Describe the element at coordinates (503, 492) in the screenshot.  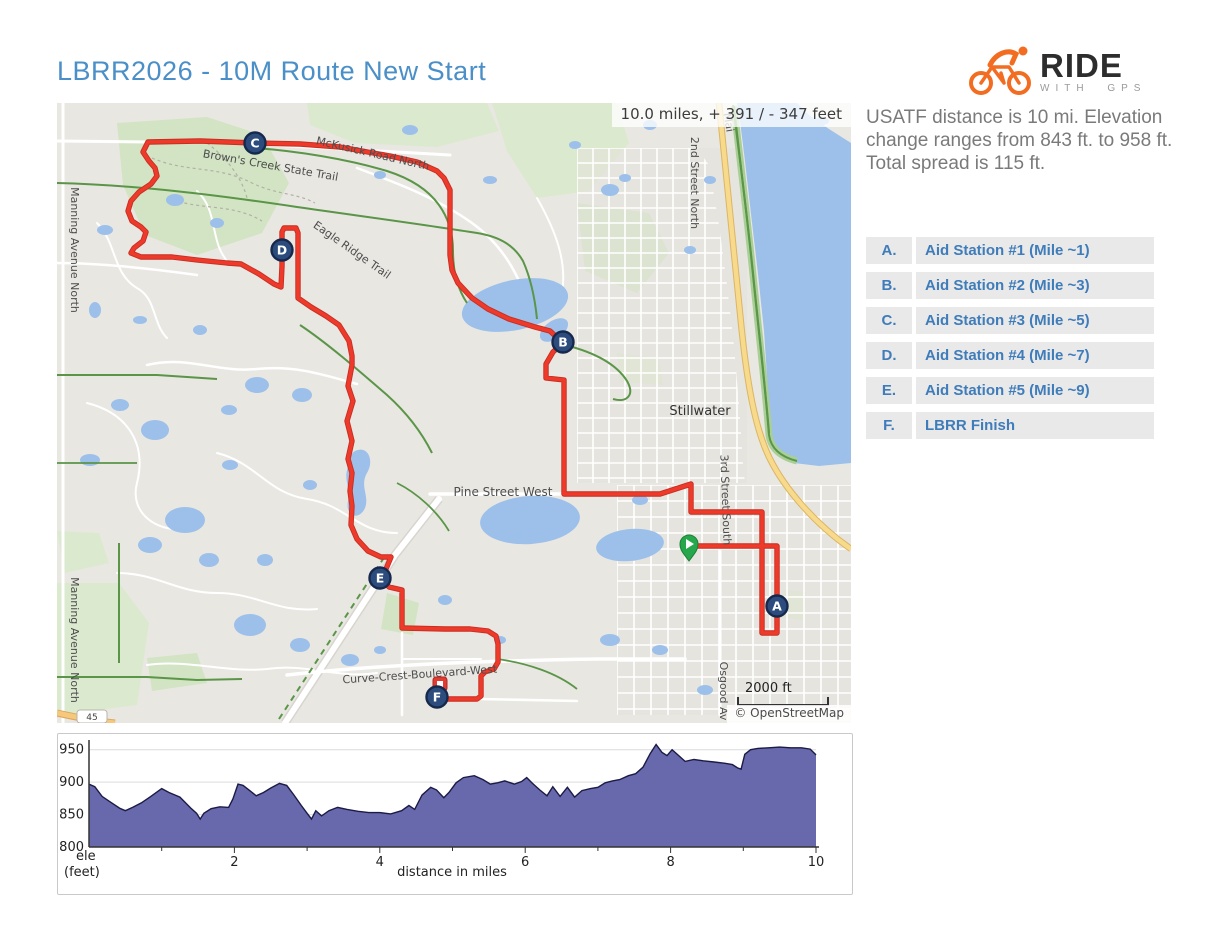
I see `street-label: Pine Street West` at that location.